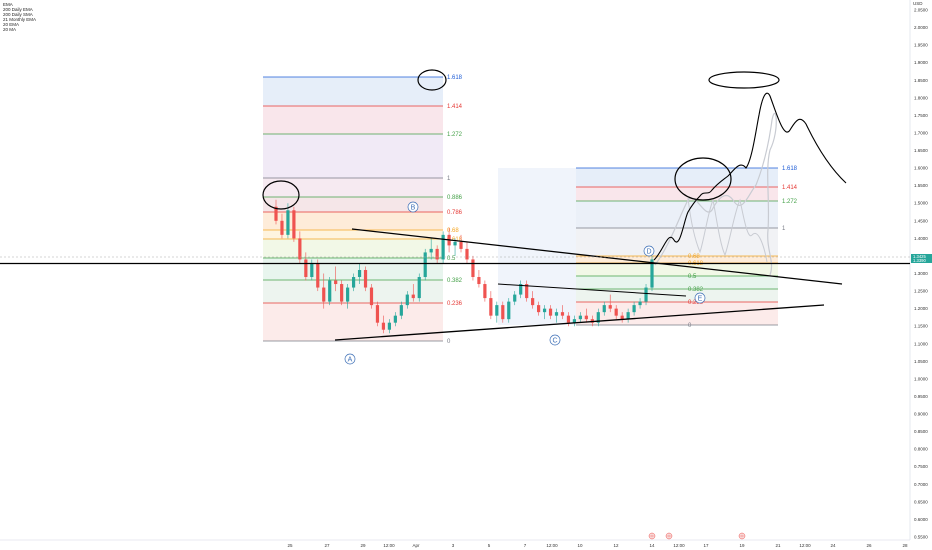  What do you see at coordinates (706, 545) in the screenshot?
I see `x-tick-label: 17` at bounding box center [706, 545].